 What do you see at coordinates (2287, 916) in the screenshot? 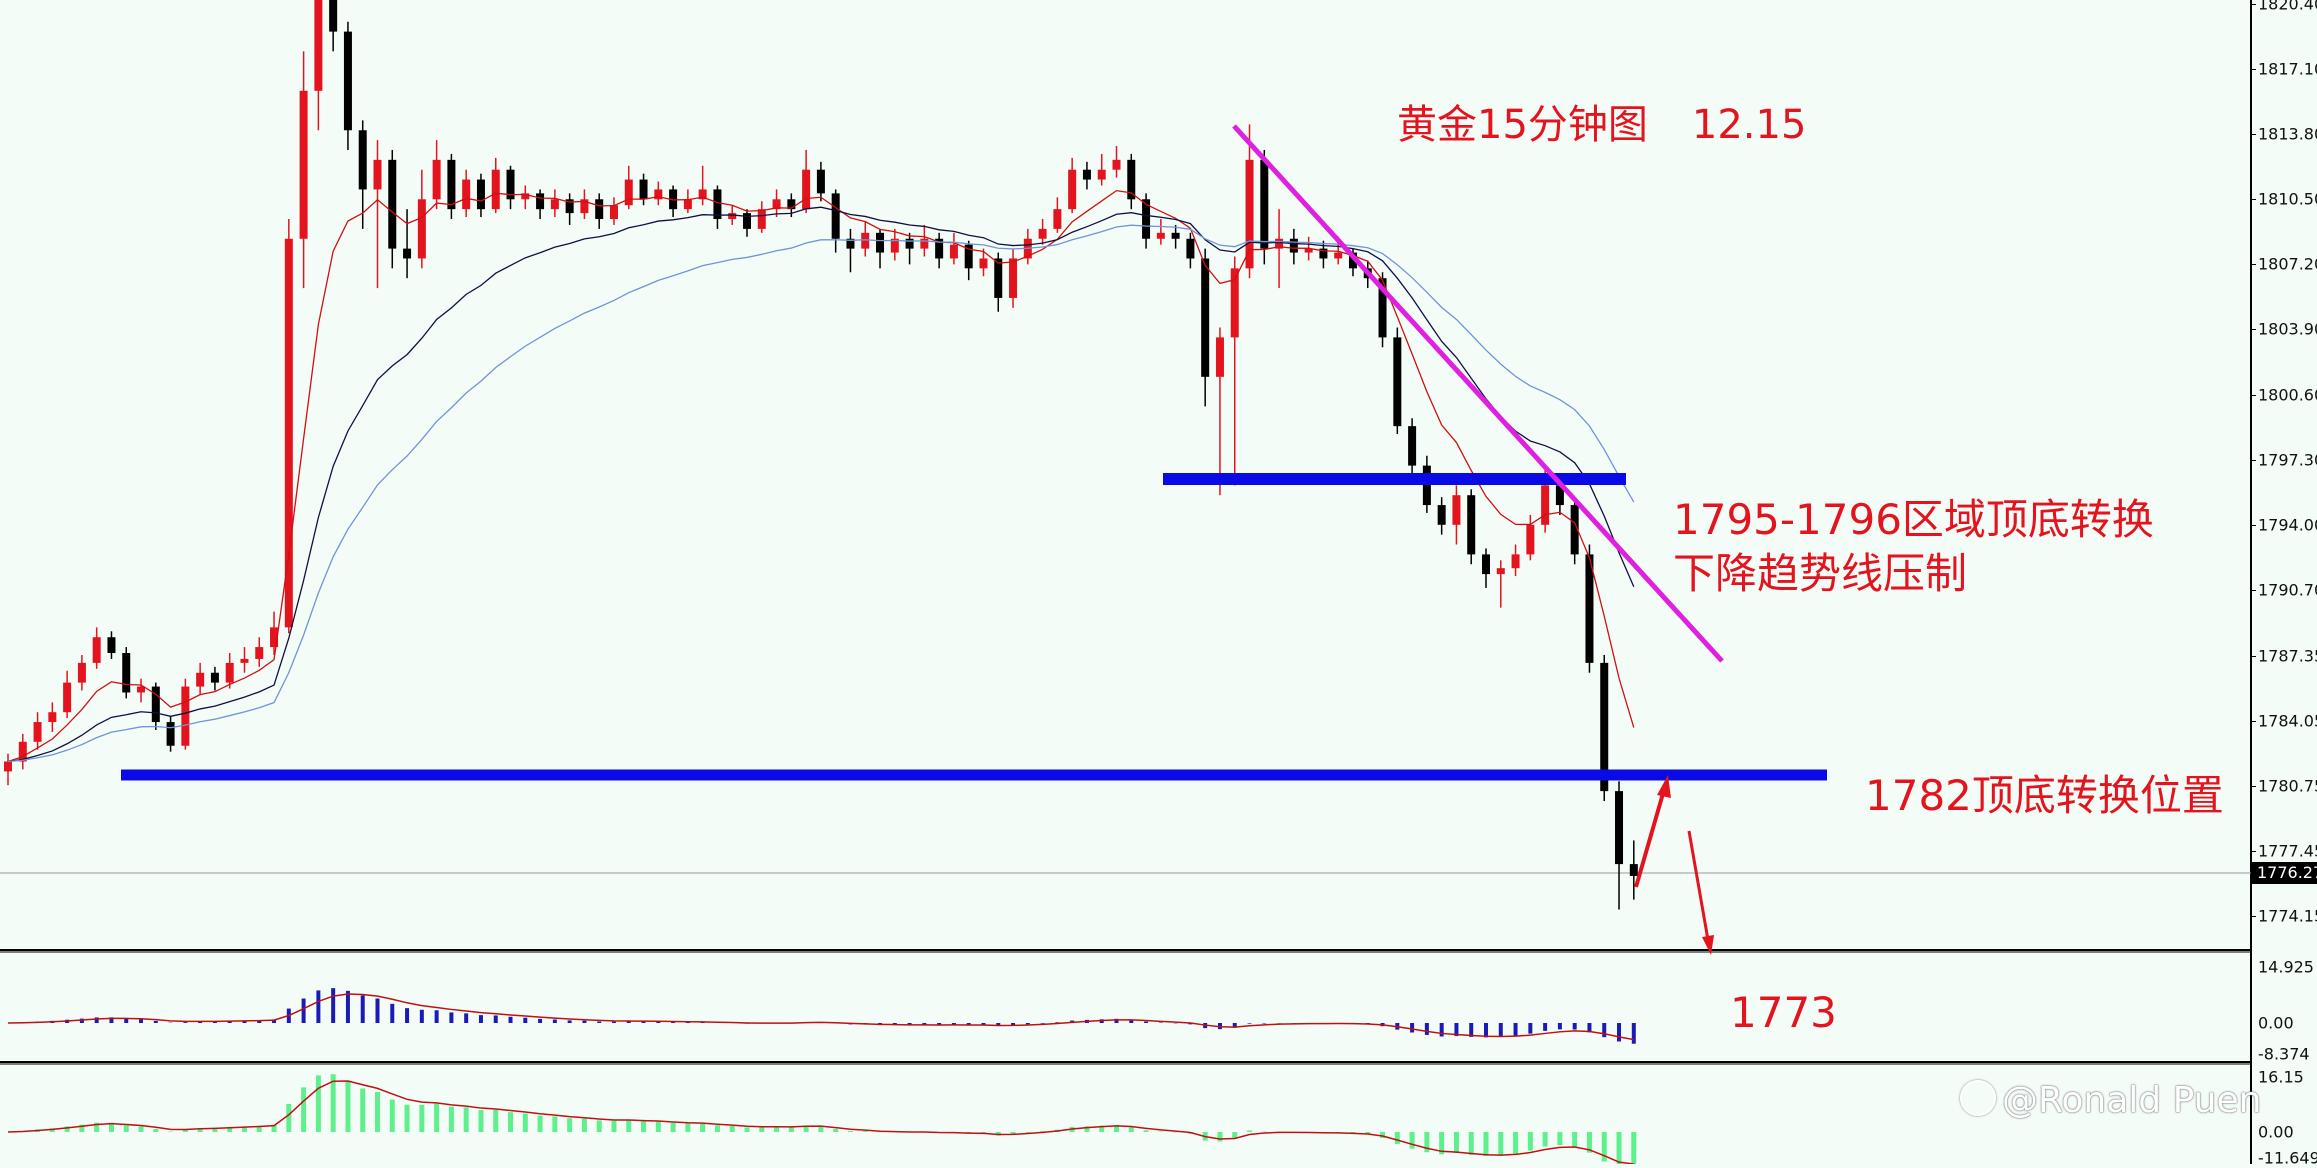
I see `price-tick-label: 1774.15` at bounding box center [2287, 916].